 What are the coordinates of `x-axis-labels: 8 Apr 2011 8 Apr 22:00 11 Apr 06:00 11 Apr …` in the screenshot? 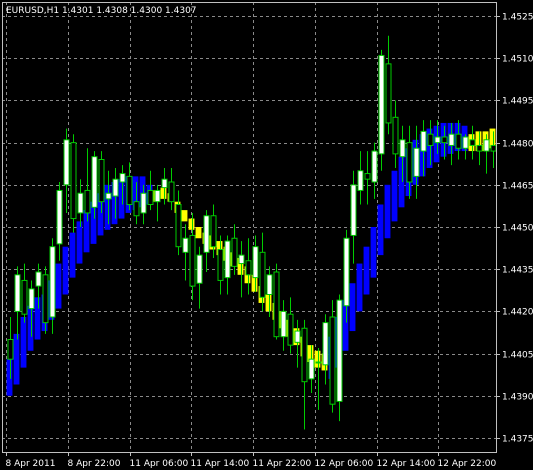 It's located at (251, 464).